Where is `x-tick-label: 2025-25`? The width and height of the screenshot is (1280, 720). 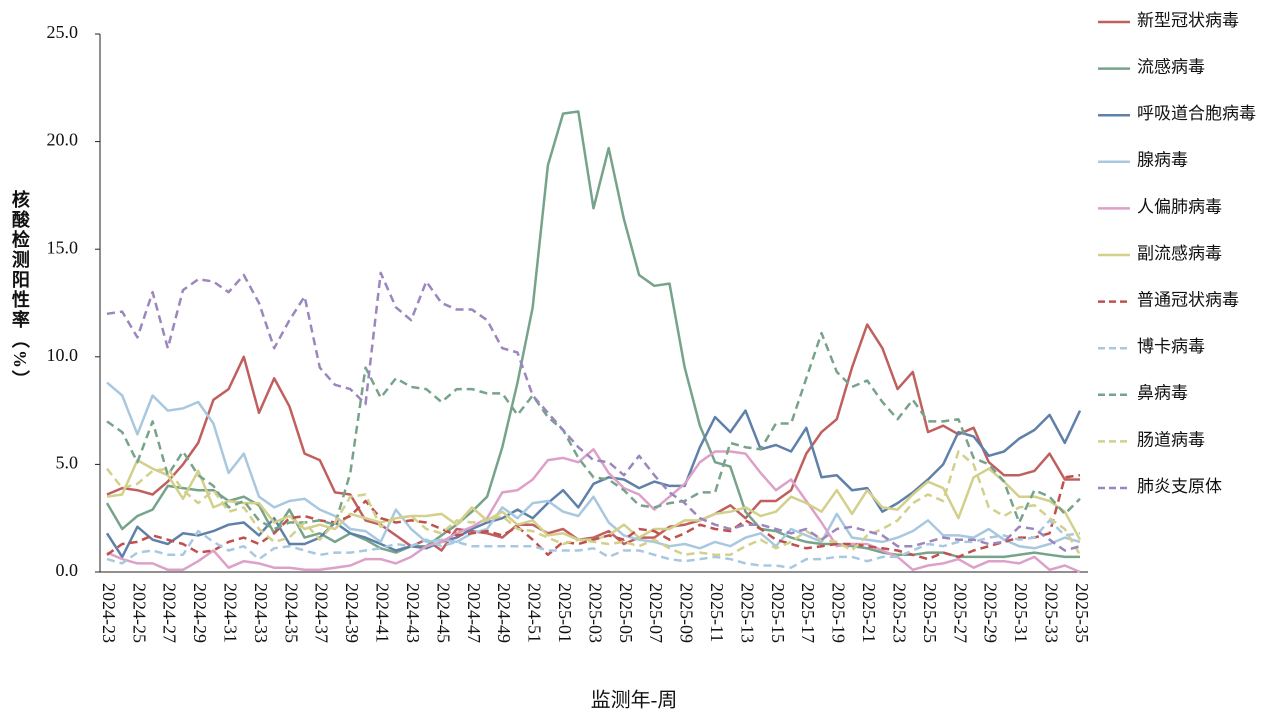
x-tick-label: 2025-25 is located at coordinates (930, 613).